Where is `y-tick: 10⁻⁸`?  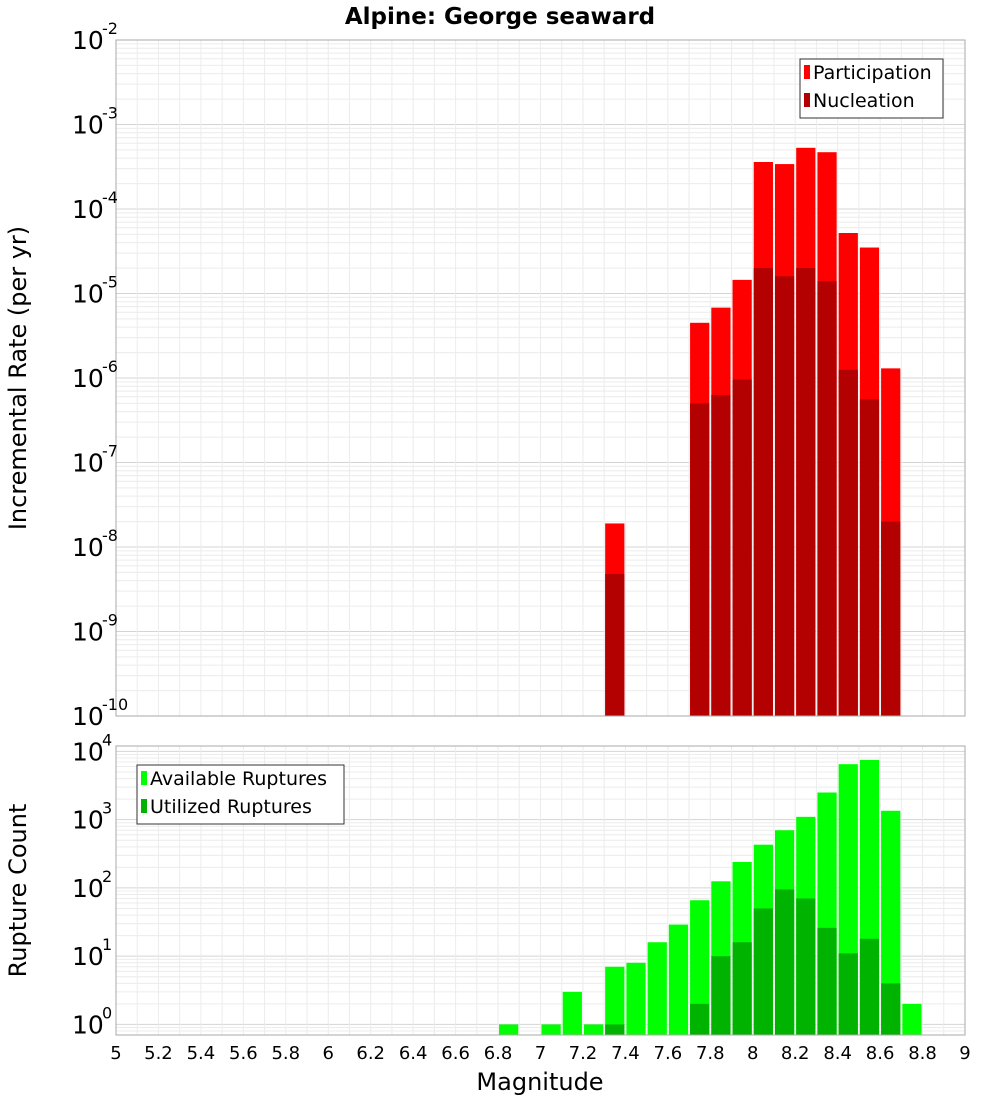
y-tick: 10⁻⁸ is located at coordinates (95, 544).